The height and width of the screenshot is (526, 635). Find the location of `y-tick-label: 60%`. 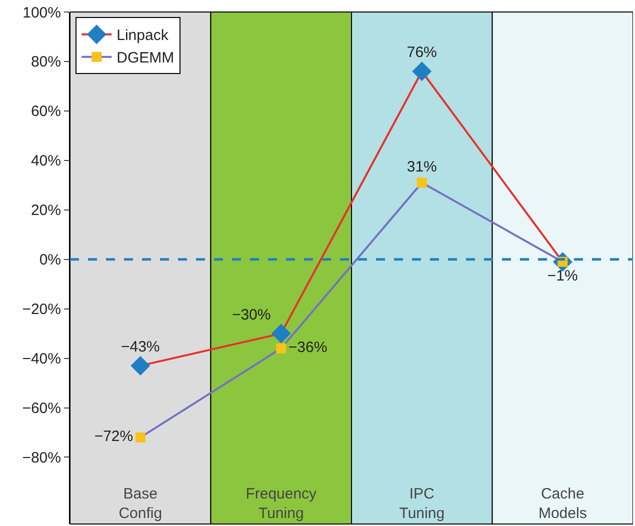

y-tick-label: 60% is located at coordinates (45, 111).